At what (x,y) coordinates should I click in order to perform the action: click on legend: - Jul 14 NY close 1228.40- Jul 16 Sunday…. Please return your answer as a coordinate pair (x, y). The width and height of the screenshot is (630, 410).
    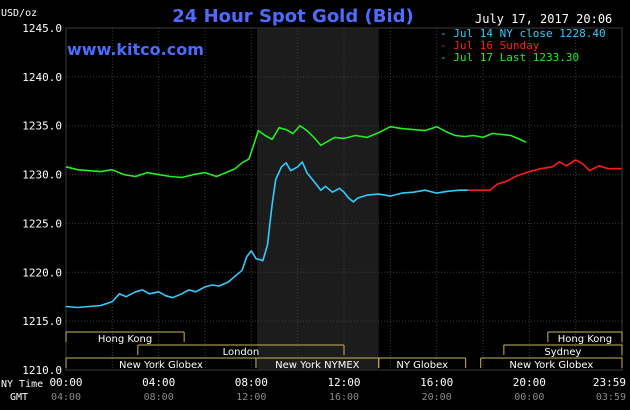
    Looking at the image, I should click on (523, 45).